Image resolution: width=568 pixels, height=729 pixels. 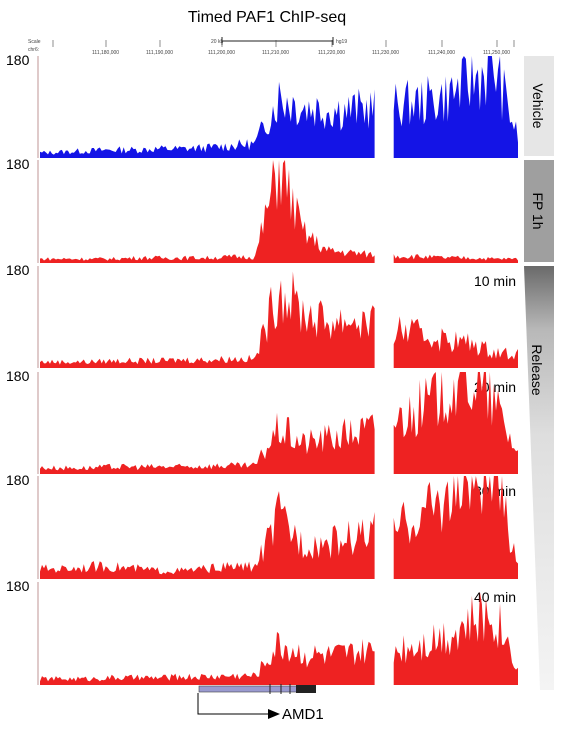 I want to click on track-fp-1h: 180, so click(x=262, y=209).